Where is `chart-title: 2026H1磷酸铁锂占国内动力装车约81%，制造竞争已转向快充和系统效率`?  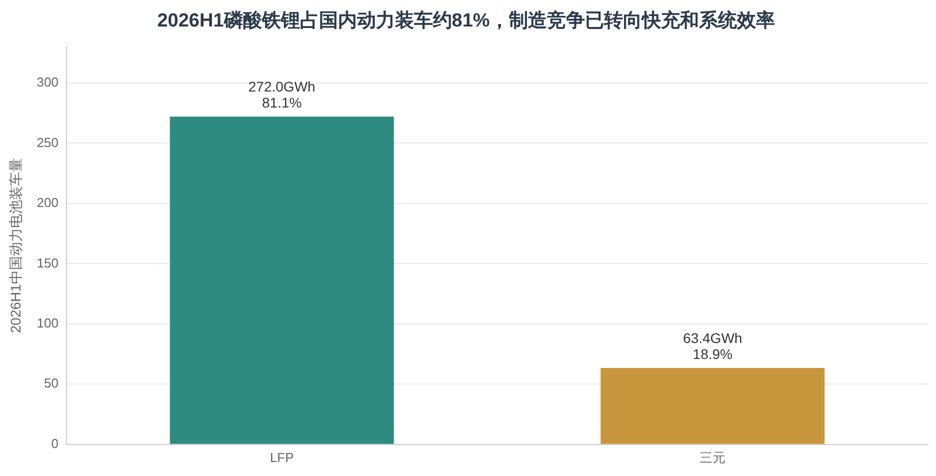
chart-title: 2026H1磷酸铁锂占国内动力装车约81%，制造竞争已转向快充和系统效率 is located at coordinates (466, 21).